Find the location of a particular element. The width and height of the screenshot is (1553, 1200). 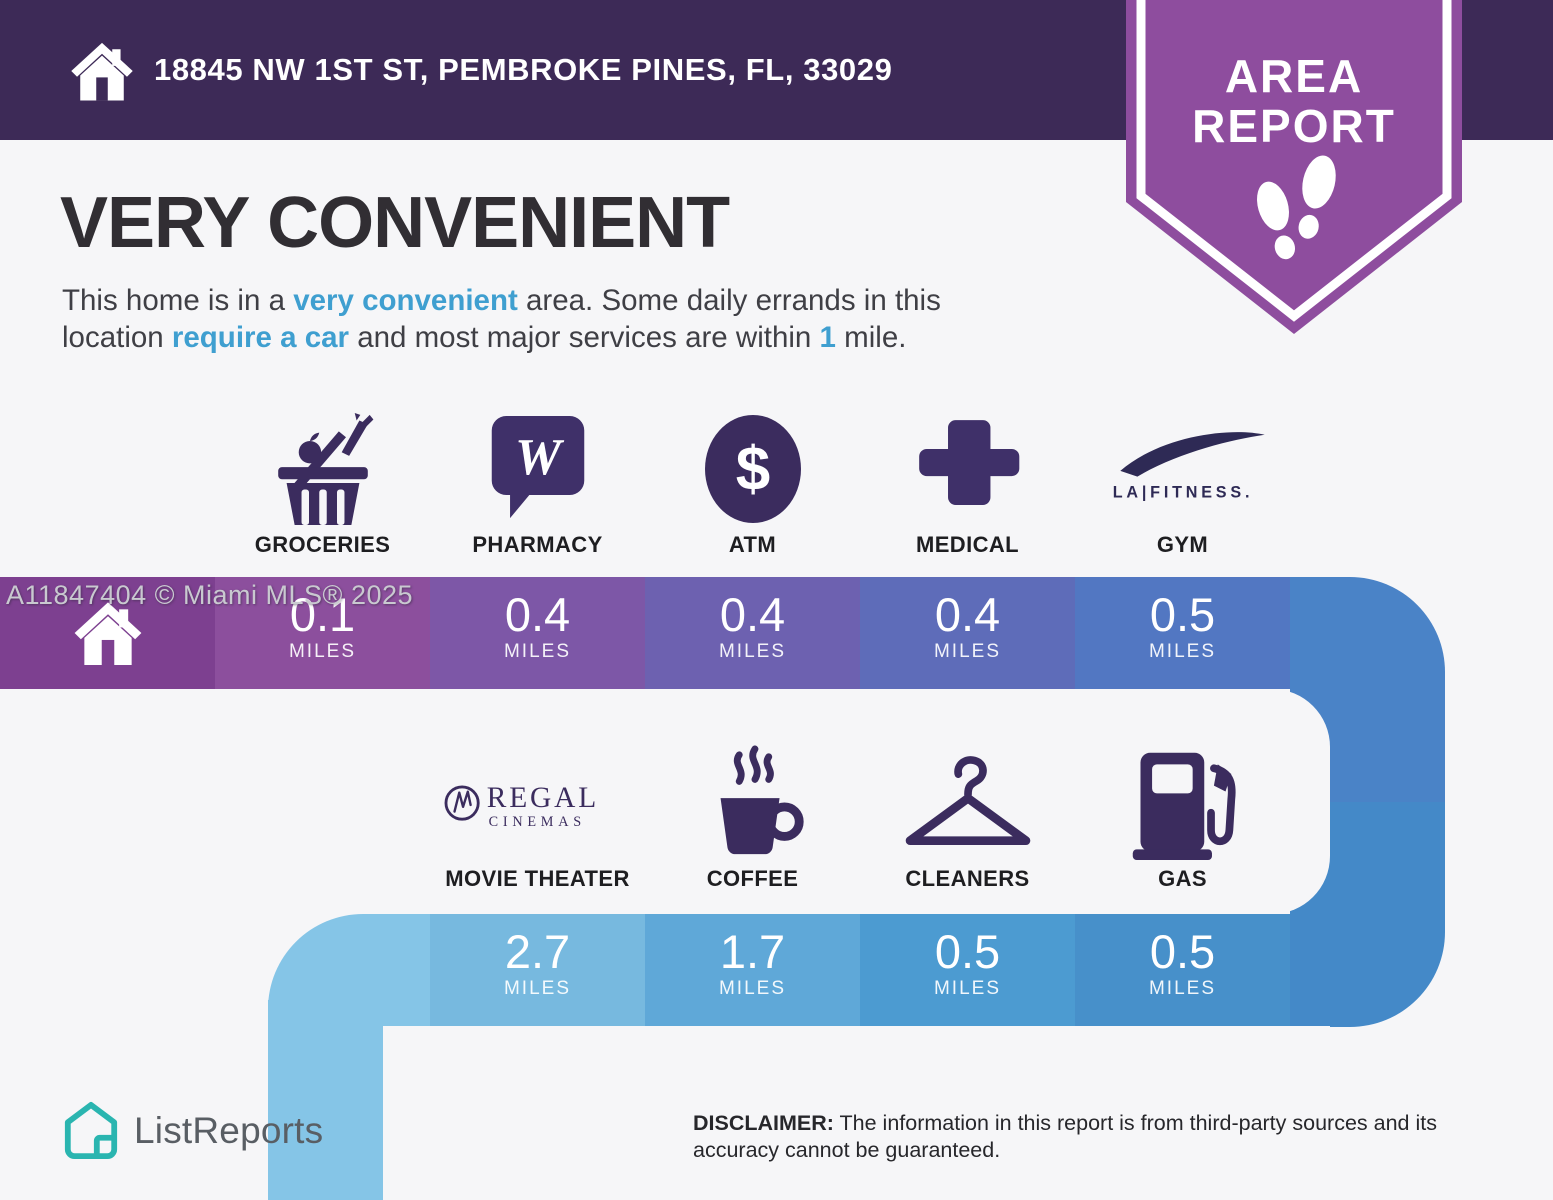

summary-segment: location is located at coordinates (117, 337).